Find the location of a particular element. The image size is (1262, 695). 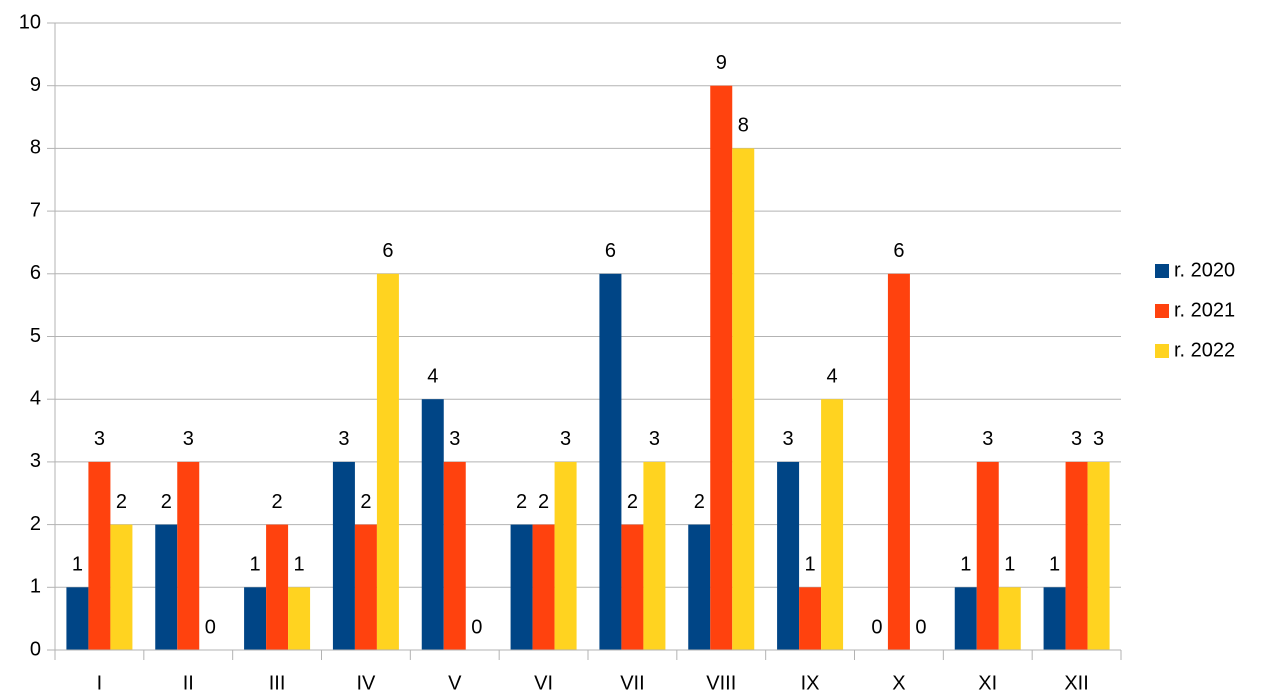

data-label: 8 is located at coordinates (743, 126).